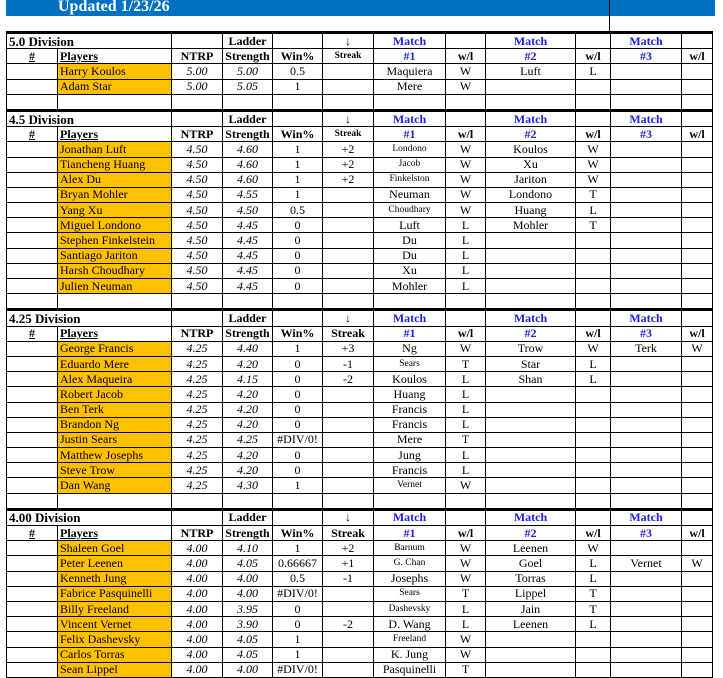 The width and height of the screenshot is (723, 678). I want to click on ntrp: 5.00, so click(197, 71).